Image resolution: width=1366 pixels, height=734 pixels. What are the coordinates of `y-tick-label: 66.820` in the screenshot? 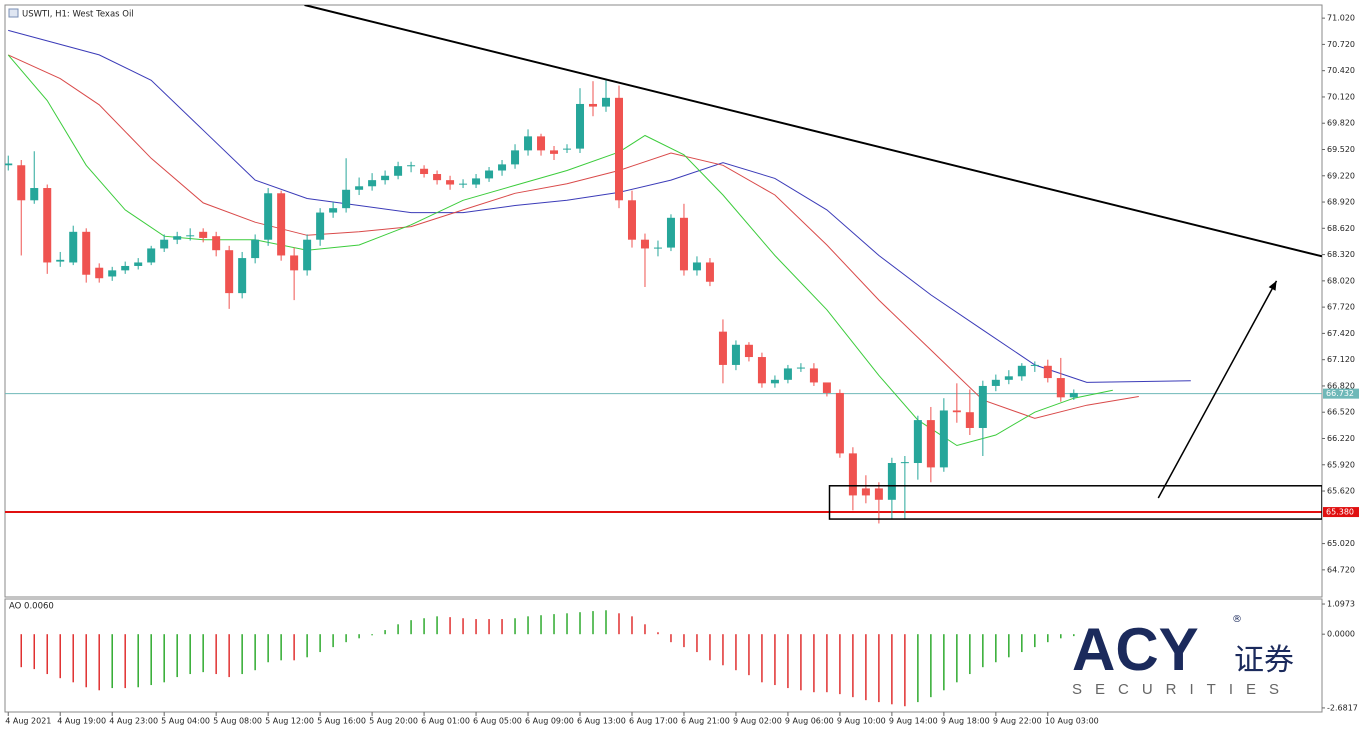 It's located at (1341, 385).